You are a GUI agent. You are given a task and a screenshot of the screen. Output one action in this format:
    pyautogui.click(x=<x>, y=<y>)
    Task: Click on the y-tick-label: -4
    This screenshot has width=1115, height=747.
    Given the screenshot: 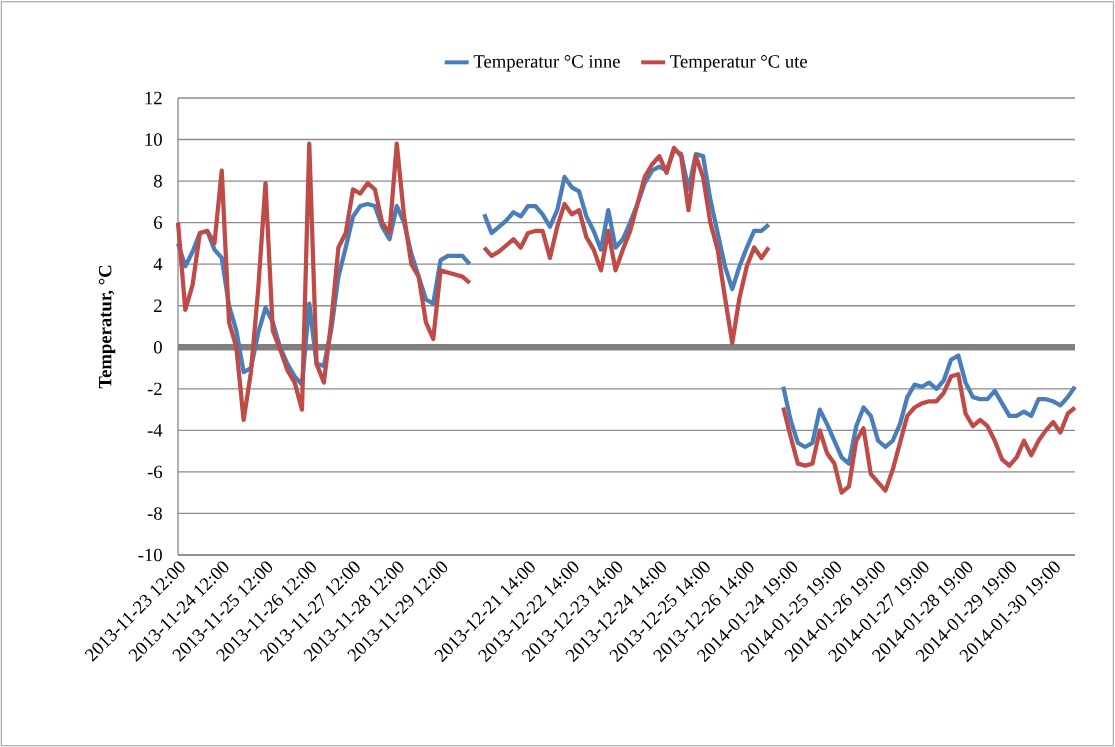 What is the action you would take?
    pyautogui.click(x=155, y=430)
    